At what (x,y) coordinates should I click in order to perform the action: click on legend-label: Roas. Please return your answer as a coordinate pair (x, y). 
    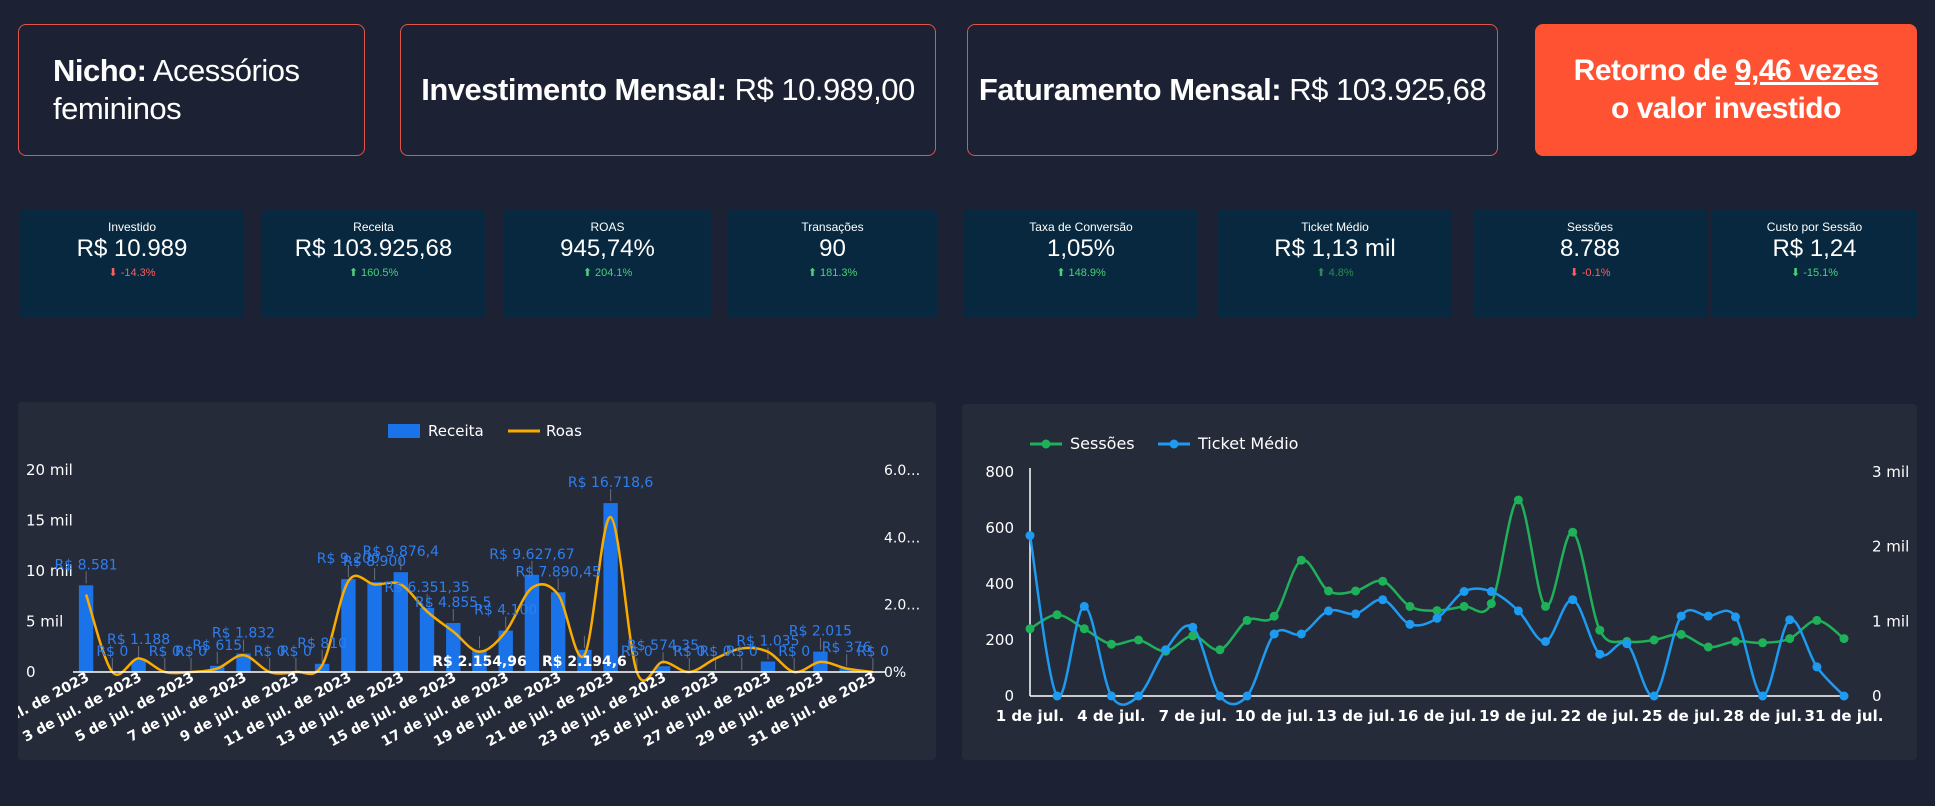
    Looking at the image, I should click on (564, 431).